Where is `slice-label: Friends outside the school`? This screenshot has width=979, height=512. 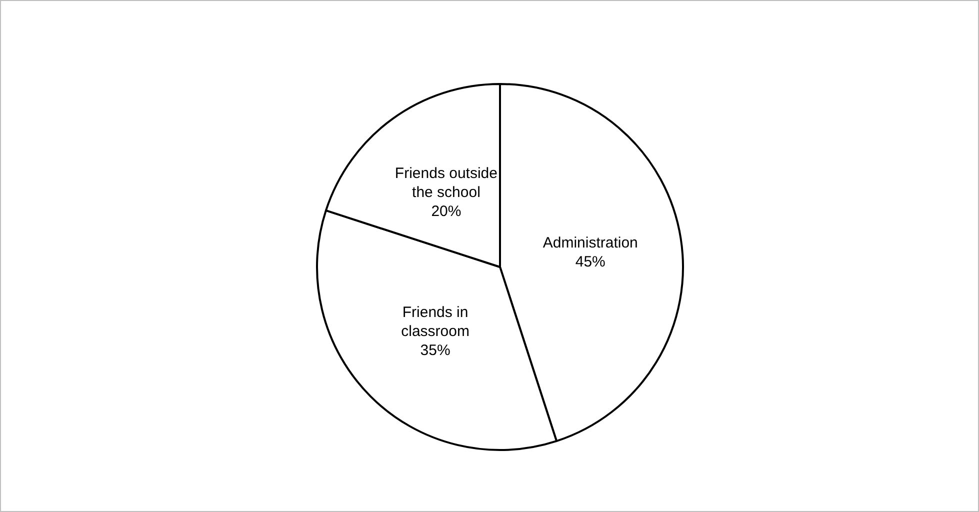 slice-label: Friends outside the school is located at coordinates (446, 183).